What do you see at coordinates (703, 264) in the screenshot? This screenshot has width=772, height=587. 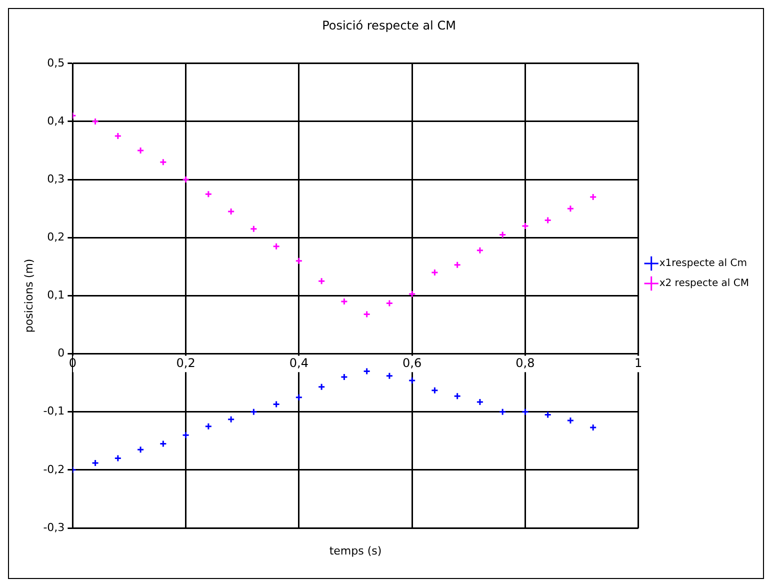 I see `legend-label: x1respecte al Cm` at bounding box center [703, 264].